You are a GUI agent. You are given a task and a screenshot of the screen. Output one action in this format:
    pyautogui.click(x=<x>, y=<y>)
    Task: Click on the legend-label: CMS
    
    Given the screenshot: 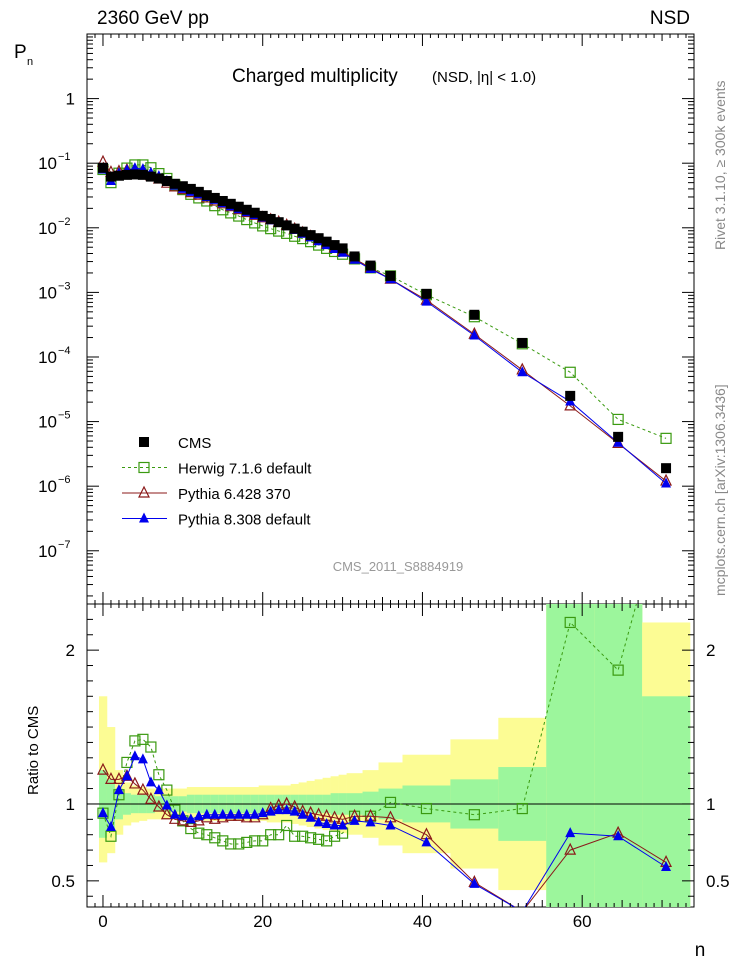 What is the action you would take?
    pyautogui.click(x=194, y=443)
    